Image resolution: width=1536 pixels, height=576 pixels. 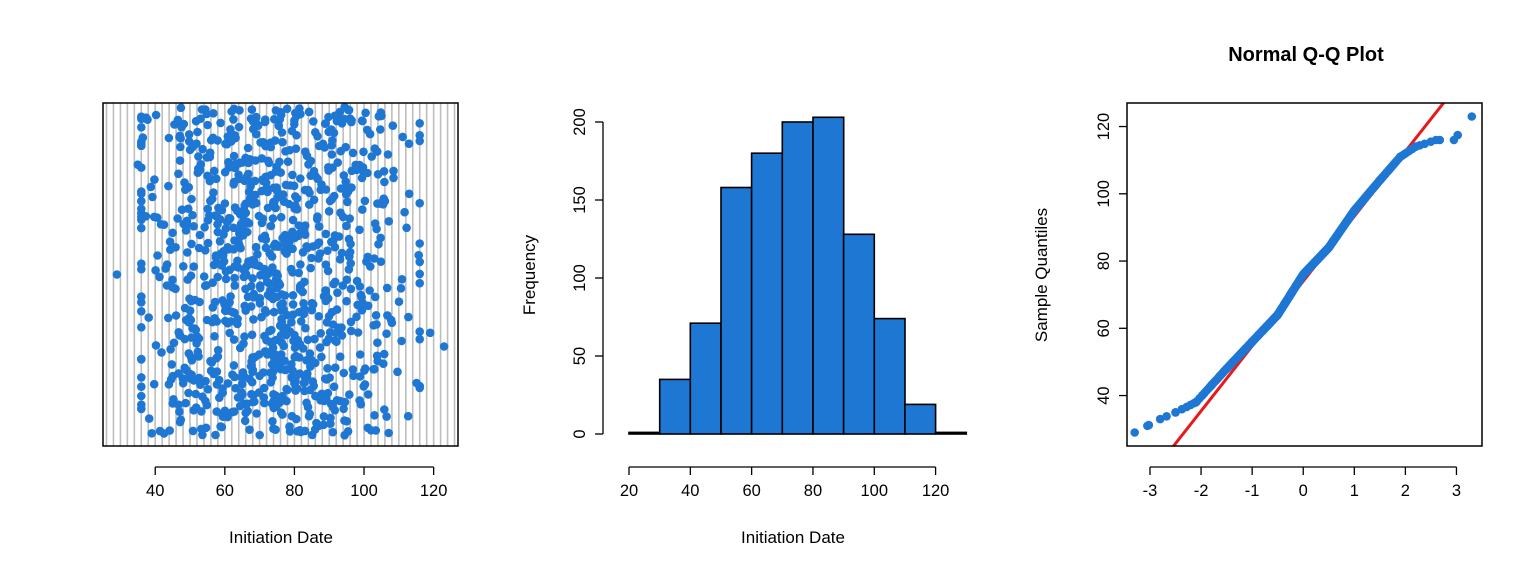 What do you see at coordinates (875, 491) in the screenshot?
I see `histogram-x-tick-label: 100` at bounding box center [875, 491].